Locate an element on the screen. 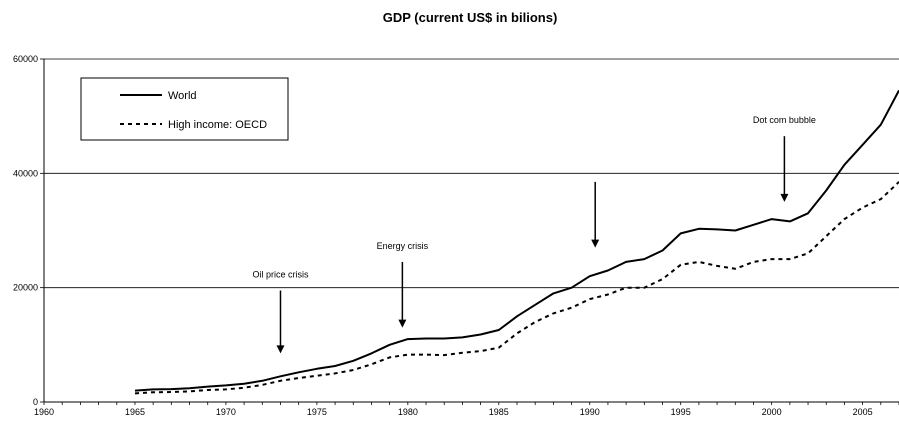 The width and height of the screenshot is (899, 421). y-tick-label-3: 60000 is located at coordinates (25, 59).